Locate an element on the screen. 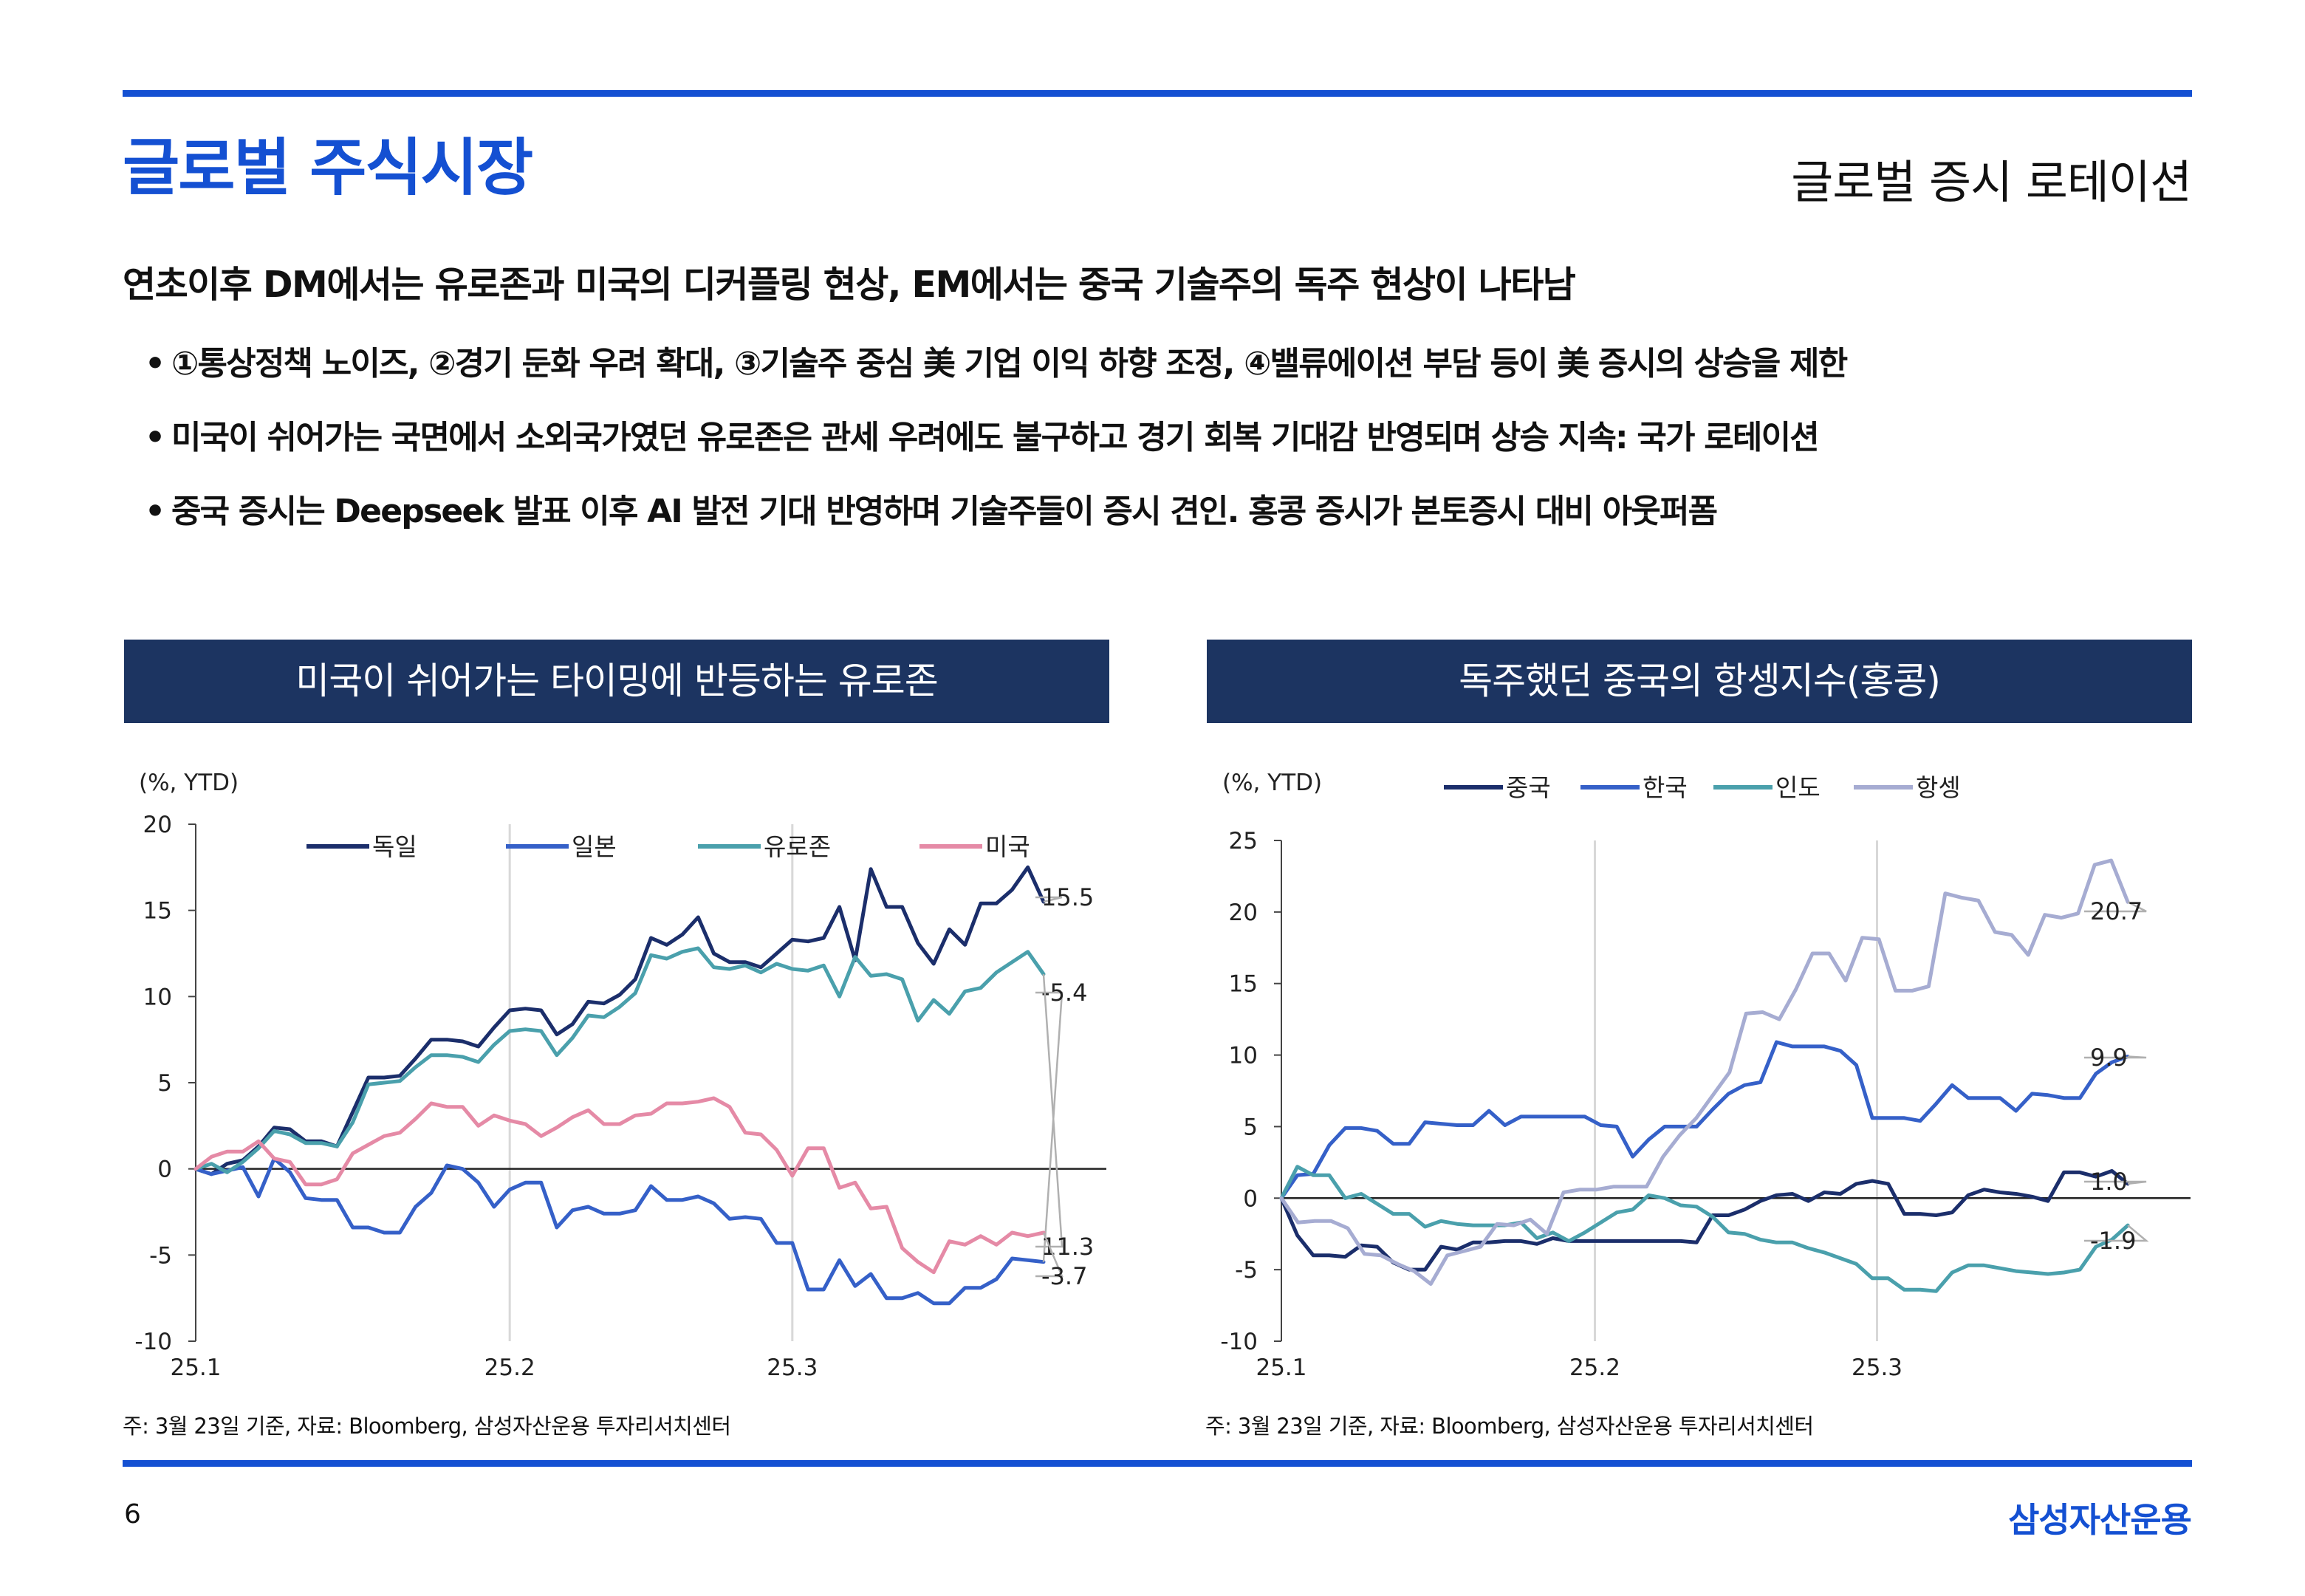  legend-label: 독일 is located at coordinates (395, 846).